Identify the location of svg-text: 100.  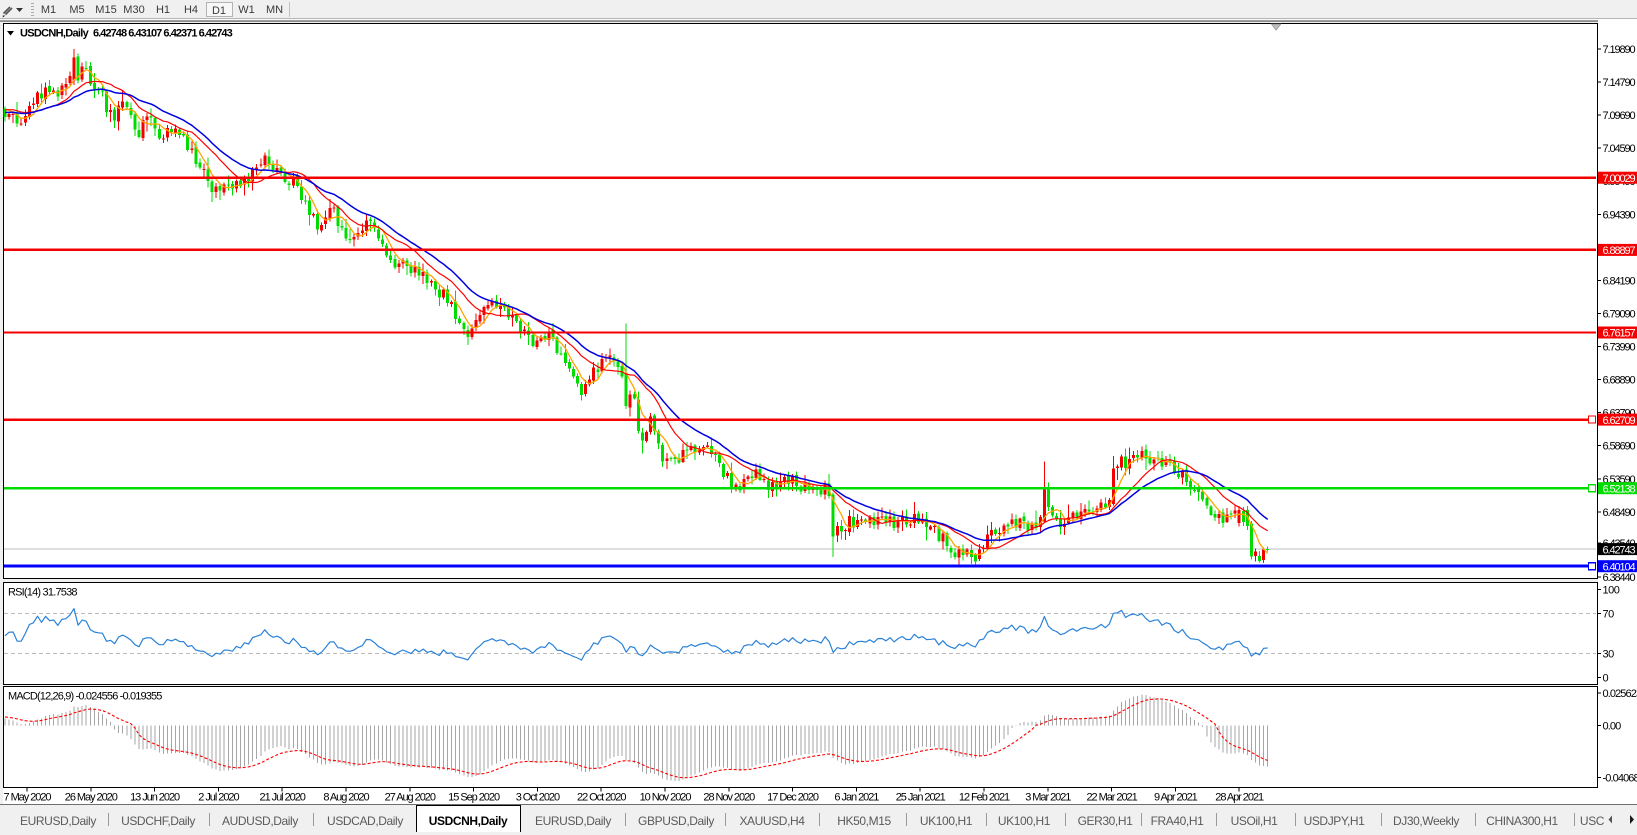
(1611, 591).